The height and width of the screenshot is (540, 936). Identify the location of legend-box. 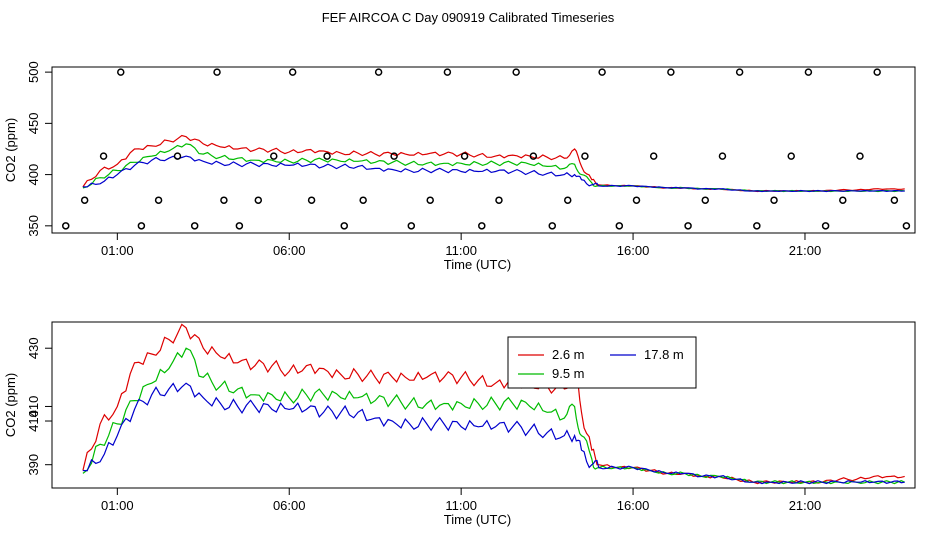
(602, 362).